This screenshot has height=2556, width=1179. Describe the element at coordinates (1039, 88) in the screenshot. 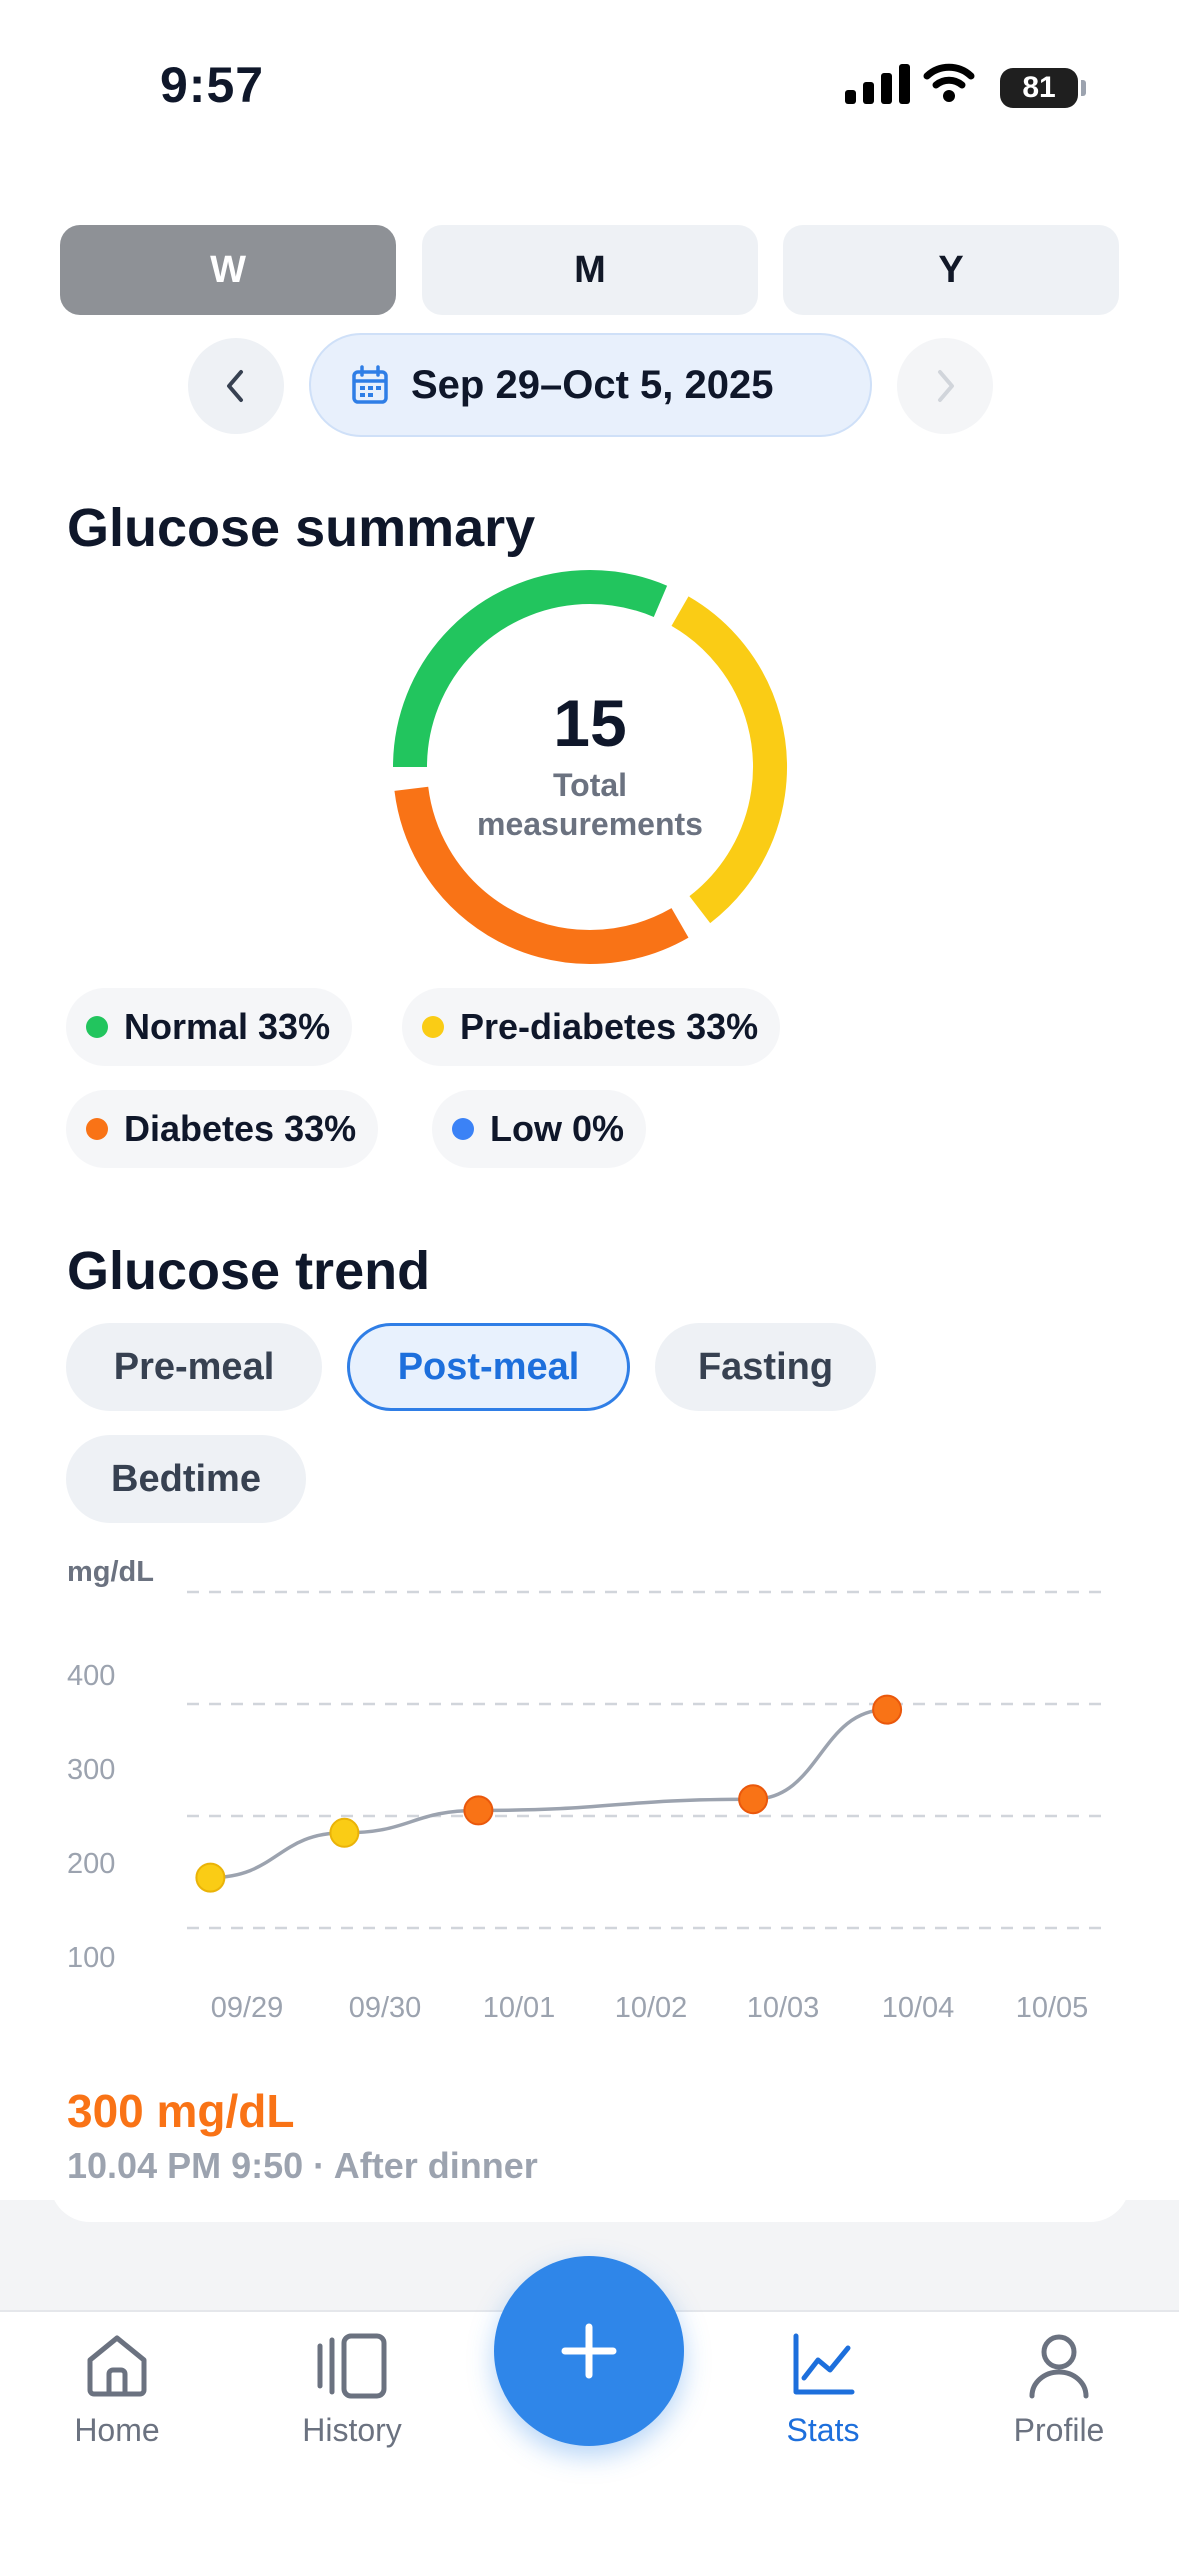

I see `battery-icon: 81` at that location.